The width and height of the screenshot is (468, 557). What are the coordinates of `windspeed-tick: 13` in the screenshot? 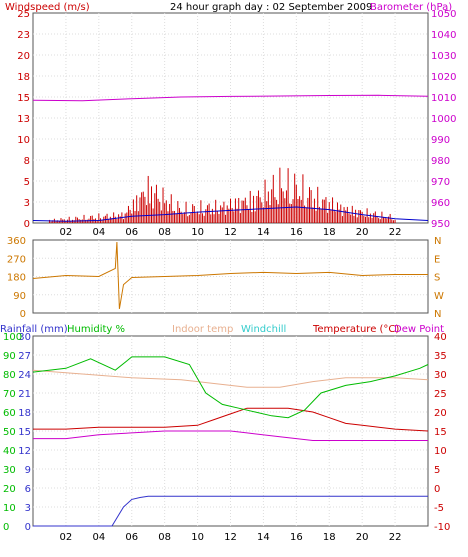 It's located at (23, 119).